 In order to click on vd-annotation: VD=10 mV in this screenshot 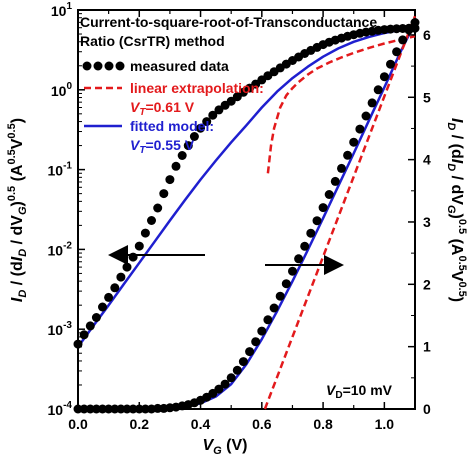, I will do `click(359, 391)`.